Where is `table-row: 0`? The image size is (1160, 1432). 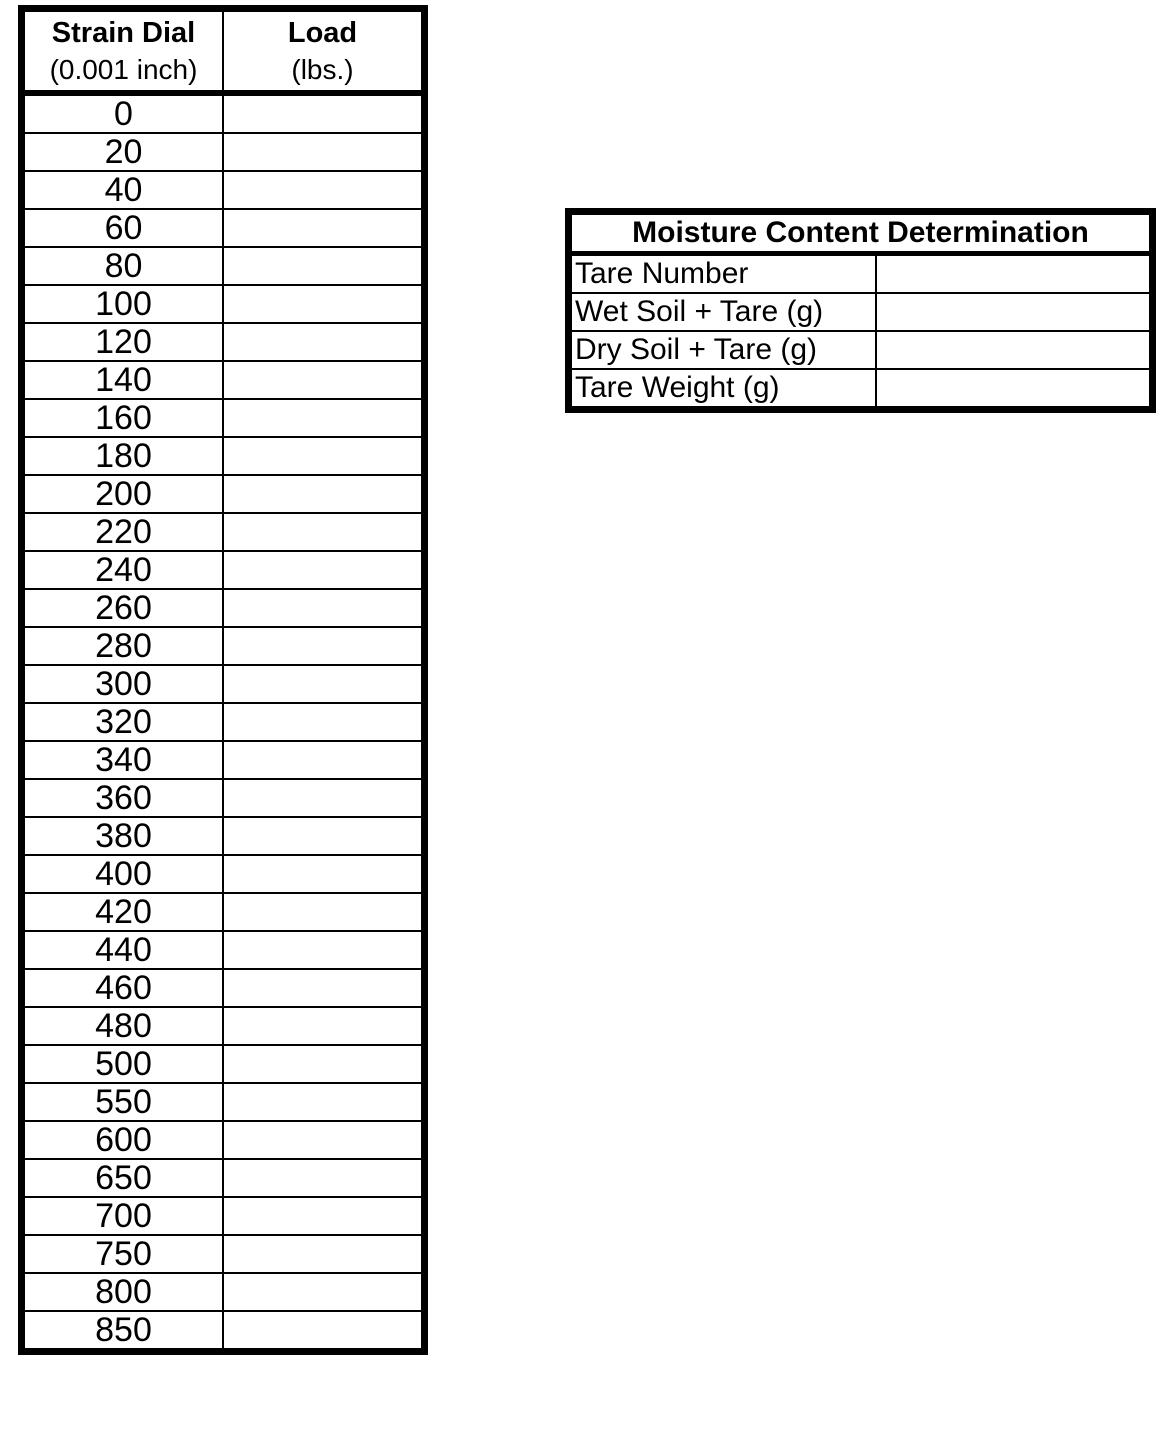
table-row: 0 is located at coordinates (223, 113).